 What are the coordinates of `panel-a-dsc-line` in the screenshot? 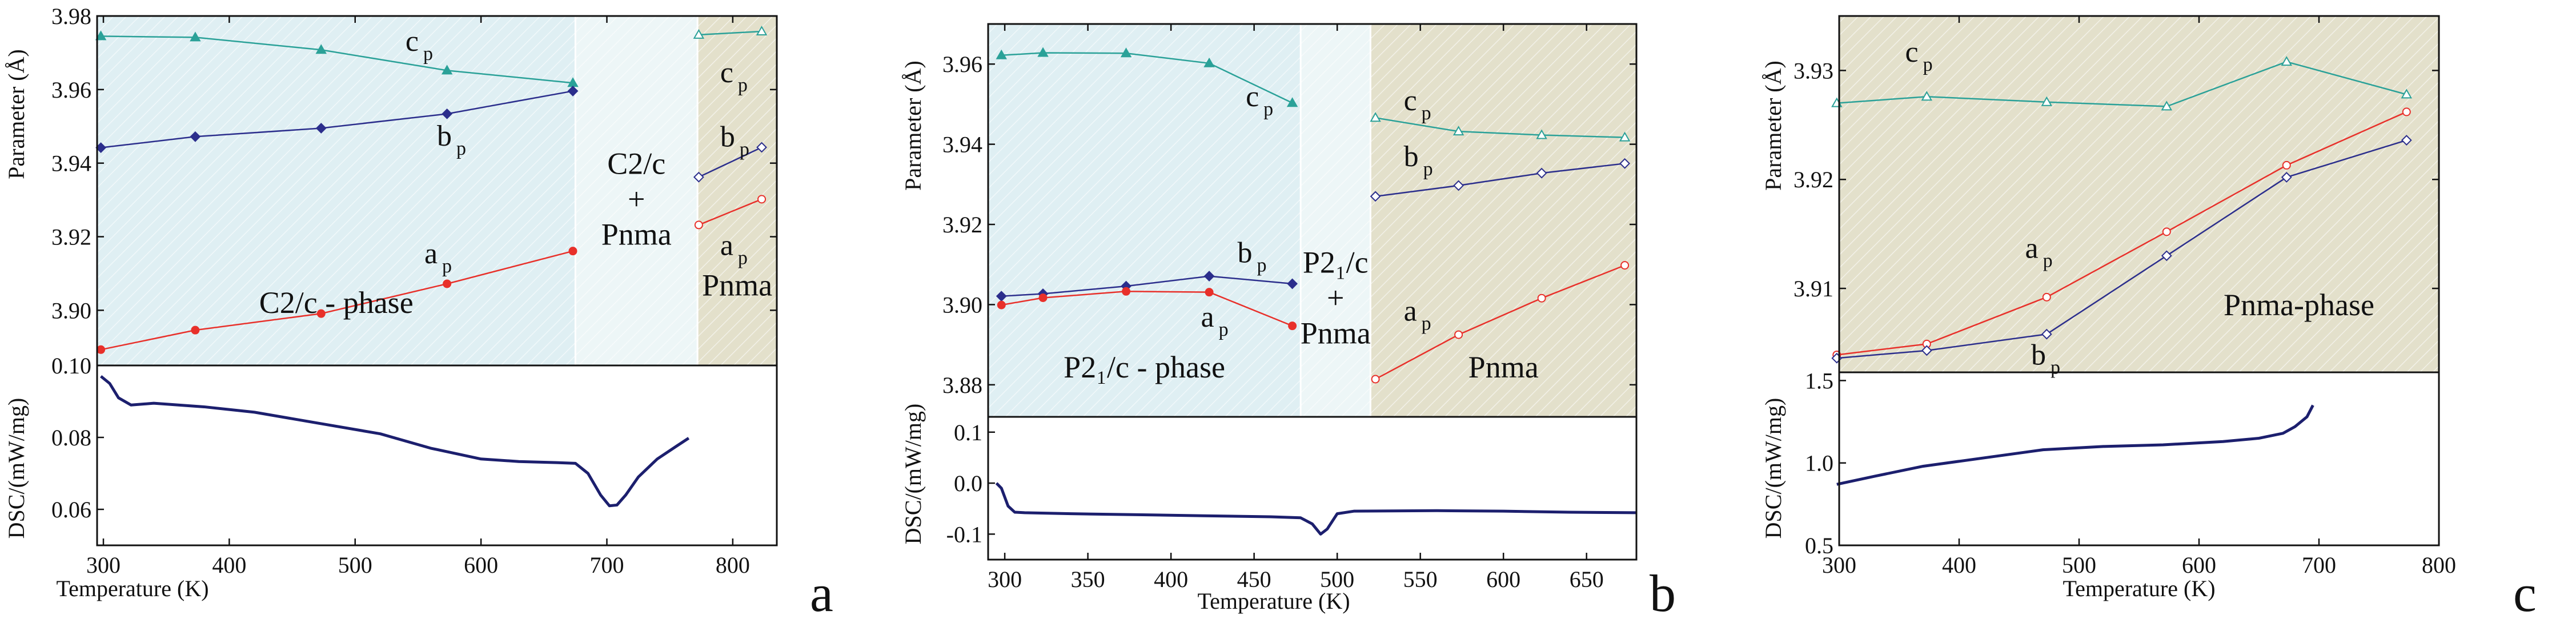 It's located at (395, 441).